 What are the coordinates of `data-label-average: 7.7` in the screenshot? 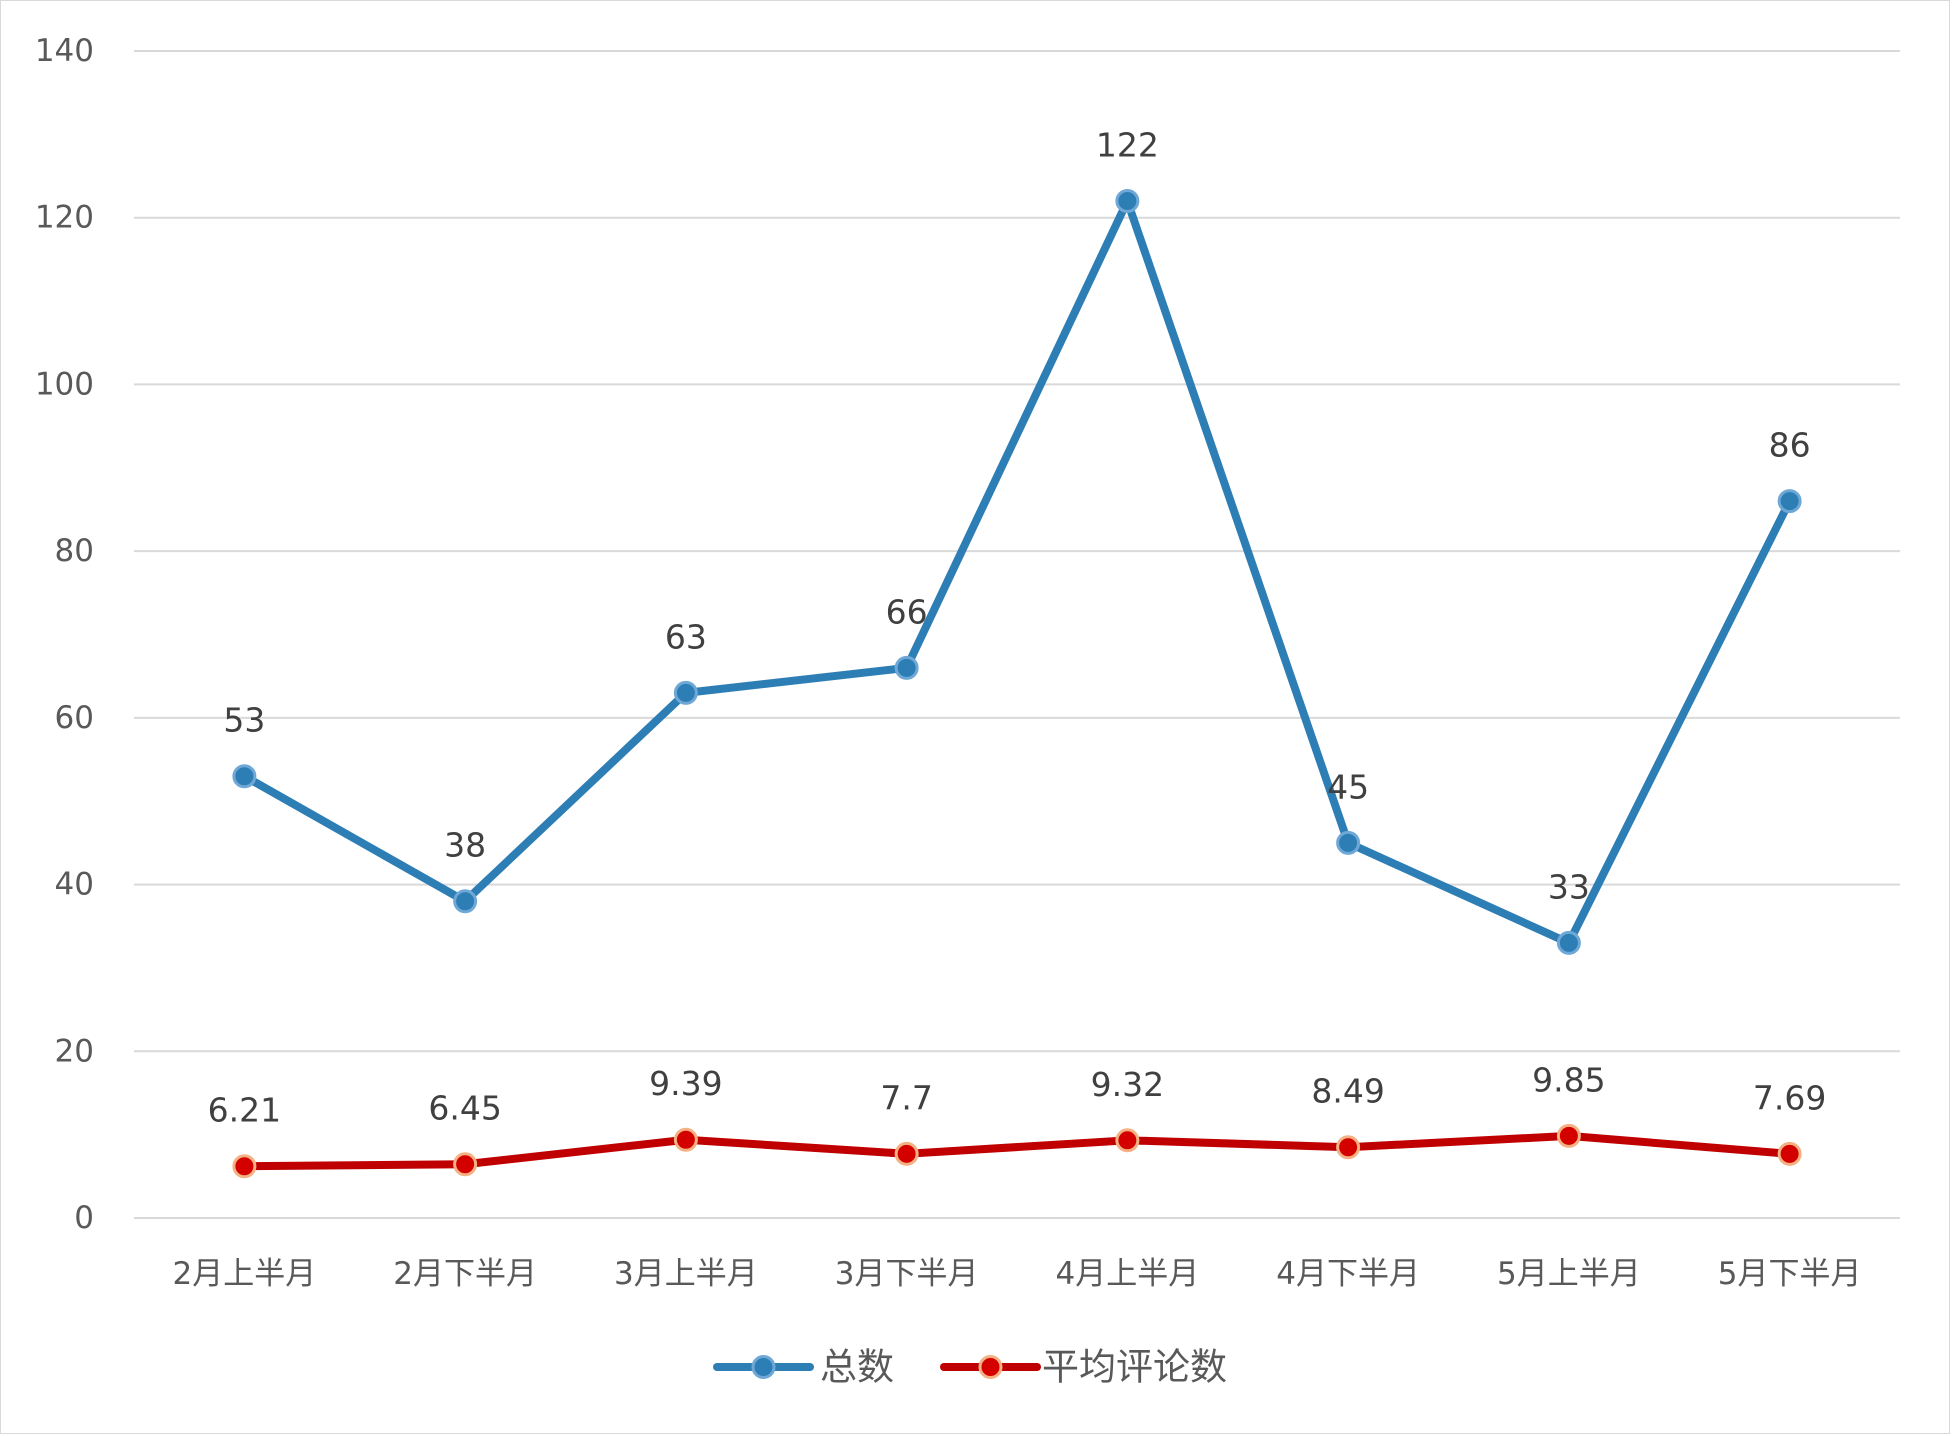 It's located at (906, 1097).